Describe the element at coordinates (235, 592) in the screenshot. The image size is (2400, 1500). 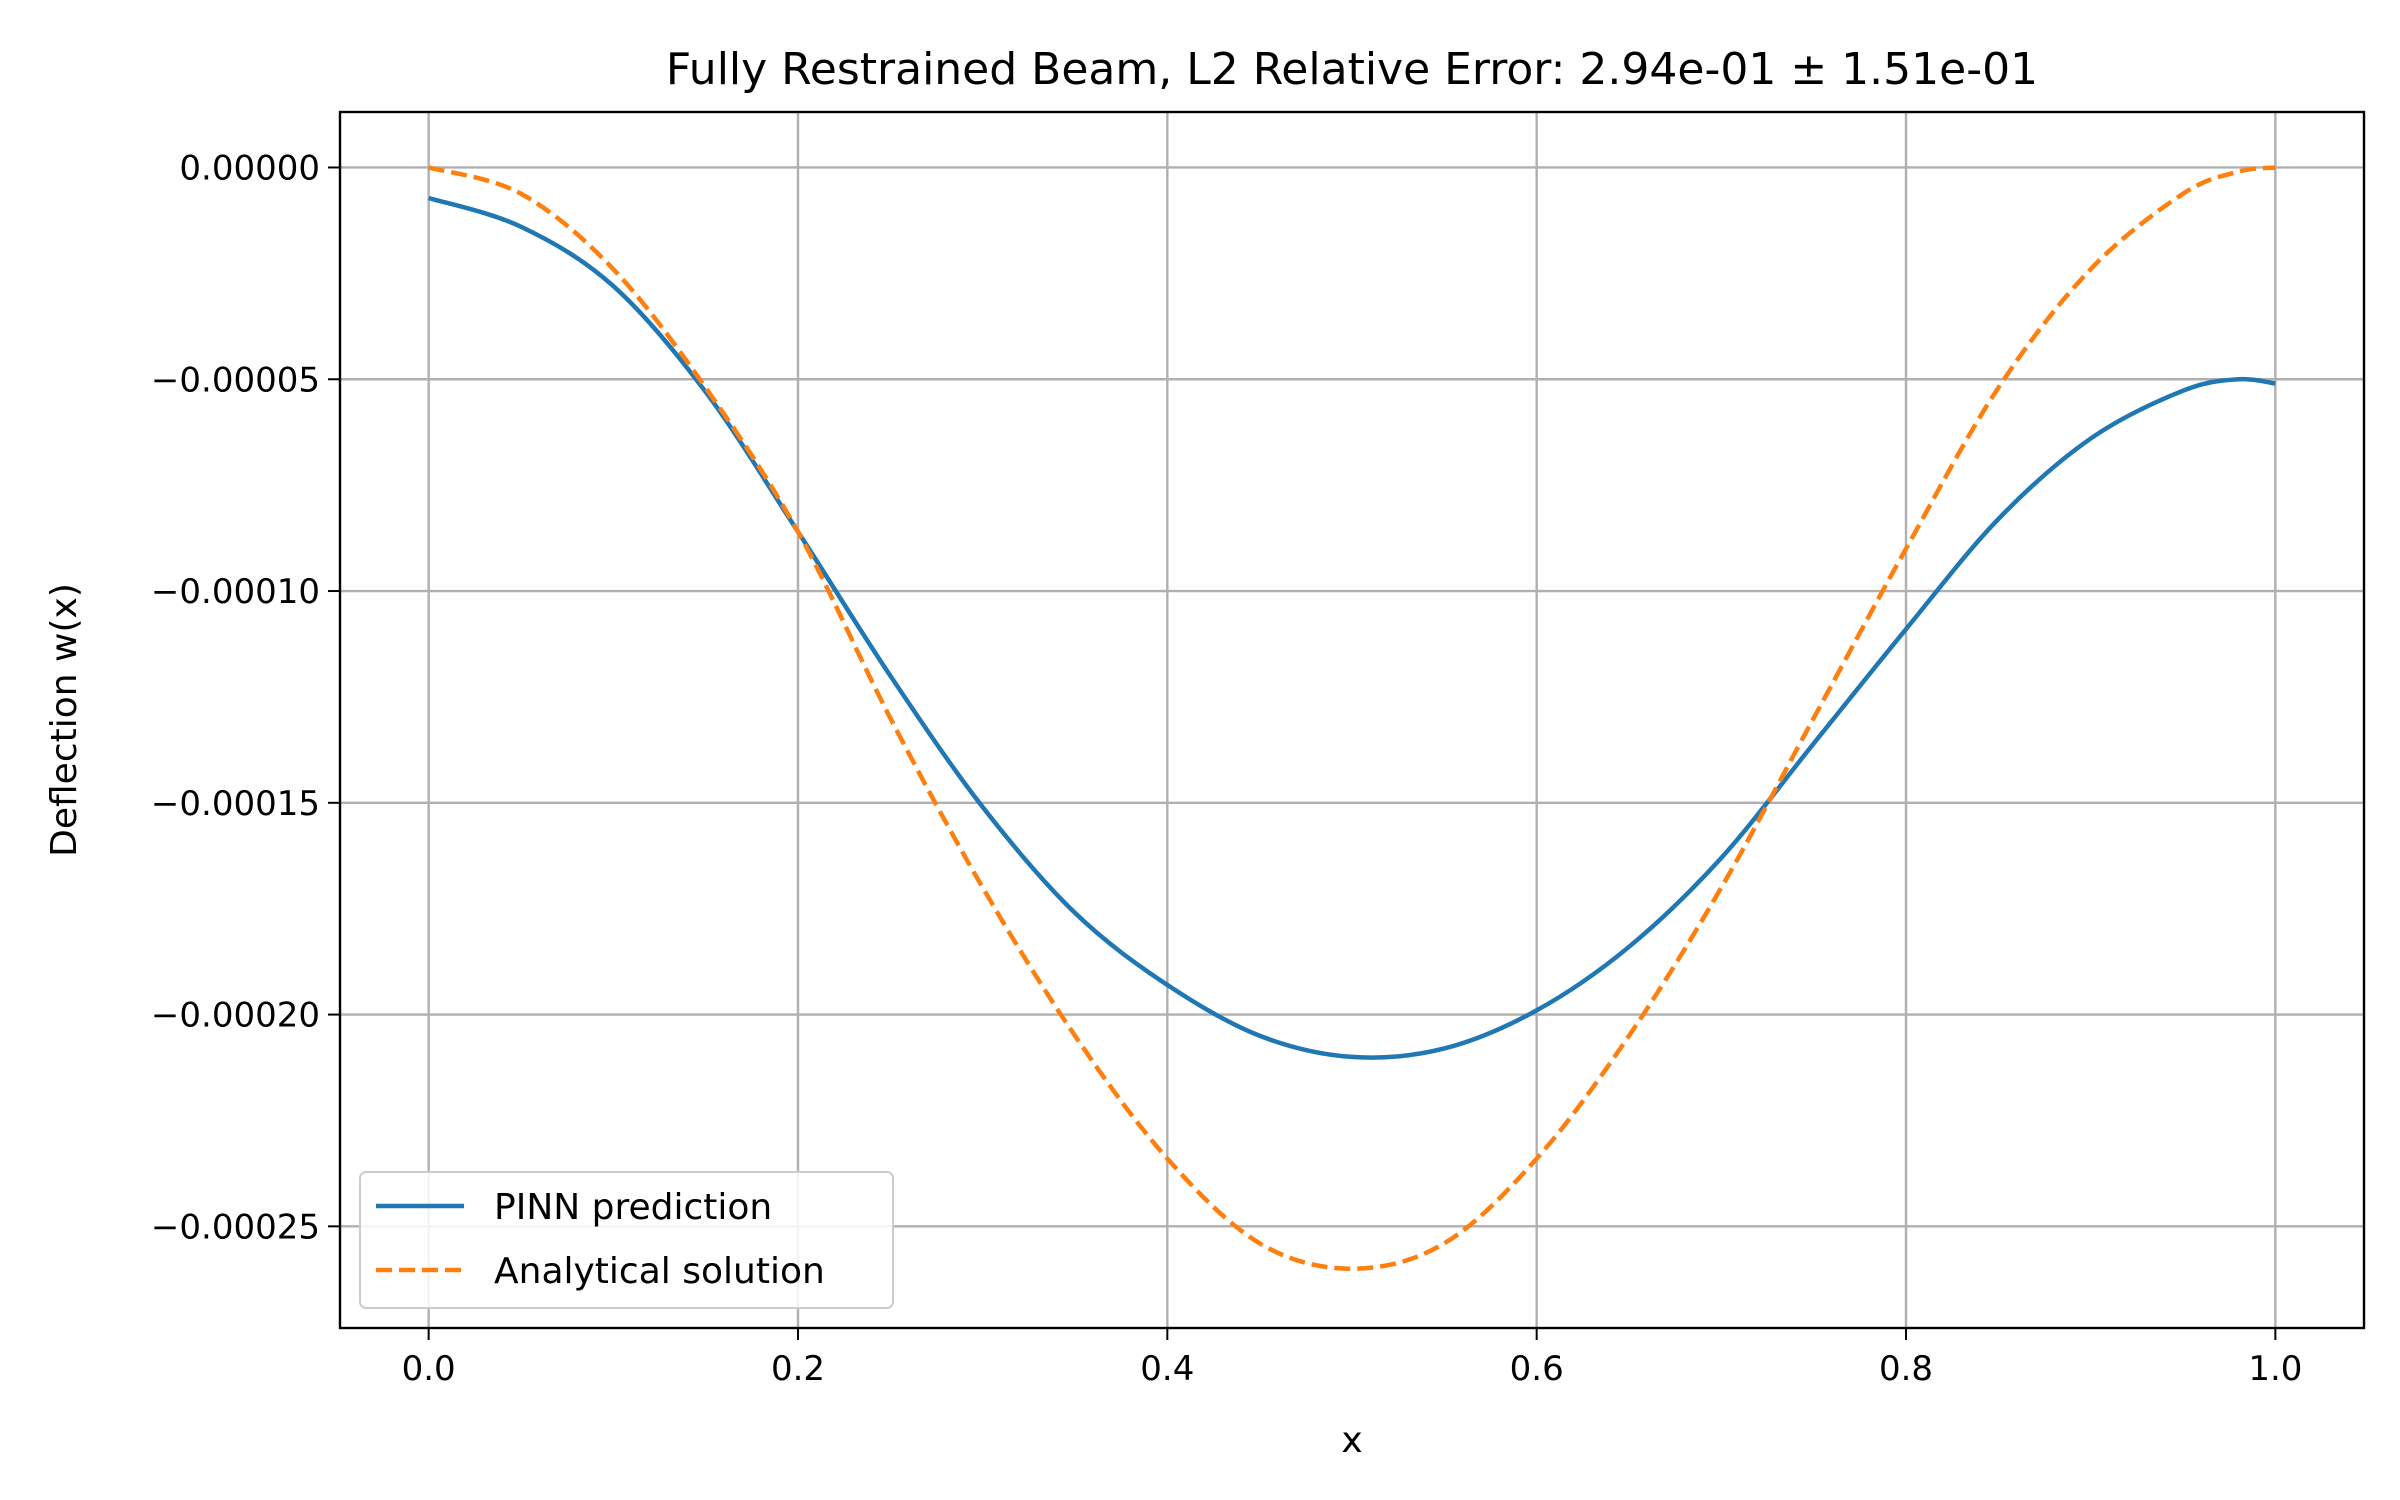
I see `y-tick-label: −0.00010` at that location.